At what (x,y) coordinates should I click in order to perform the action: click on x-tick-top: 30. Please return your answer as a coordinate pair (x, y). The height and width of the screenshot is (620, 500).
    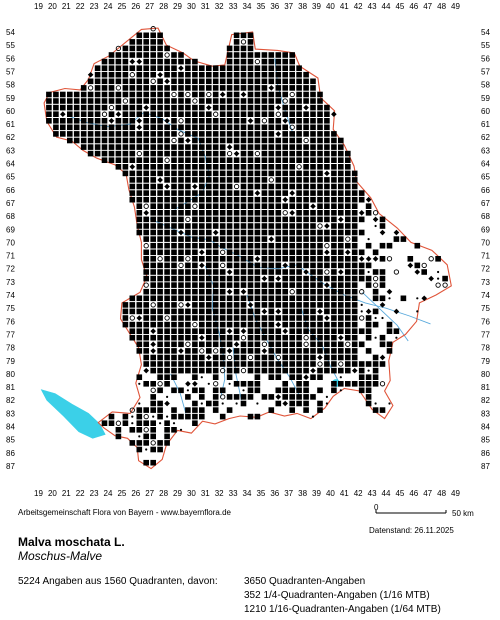
    Looking at the image, I should click on (191, 6).